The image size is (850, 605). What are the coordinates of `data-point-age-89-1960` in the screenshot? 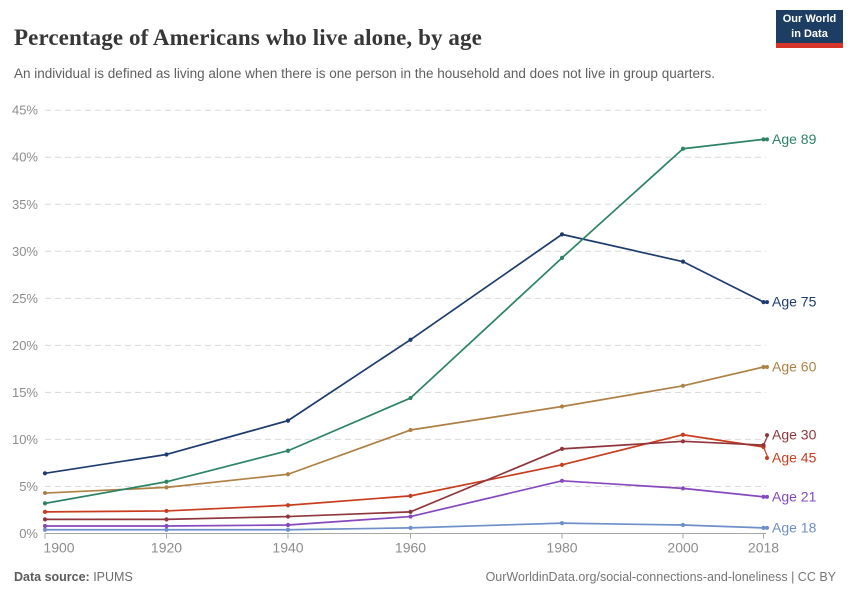 It's located at (410, 398).